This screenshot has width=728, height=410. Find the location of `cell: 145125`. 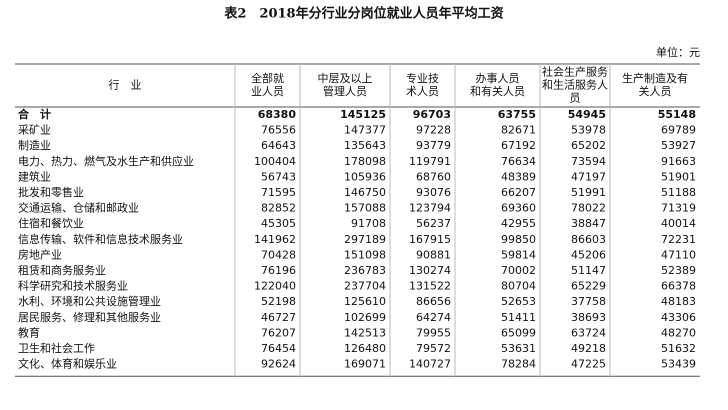

cell: 145125 is located at coordinates (363, 114).